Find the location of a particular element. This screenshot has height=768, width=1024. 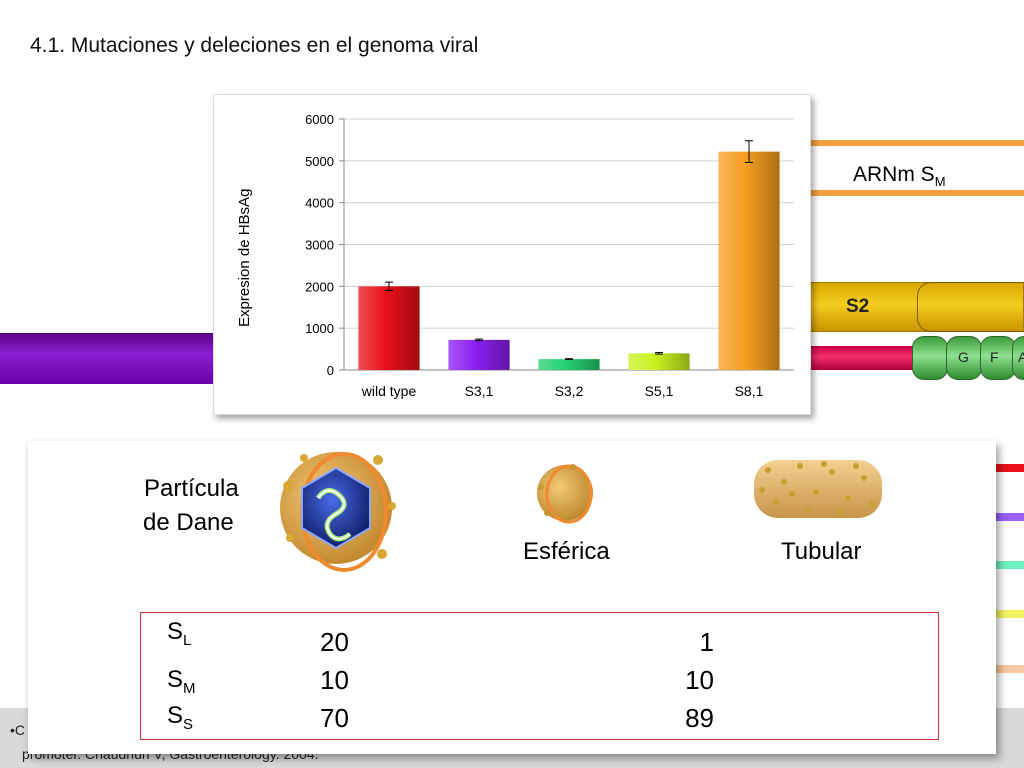

dane-particle-image is located at coordinates (338, 512).